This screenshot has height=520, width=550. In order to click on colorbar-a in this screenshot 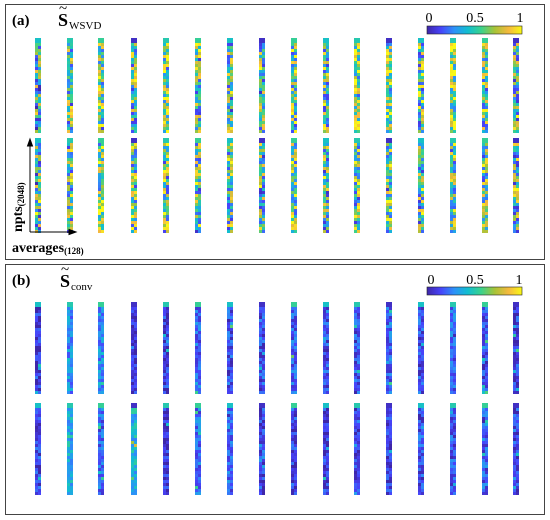, I will do `click(474, 30)`.